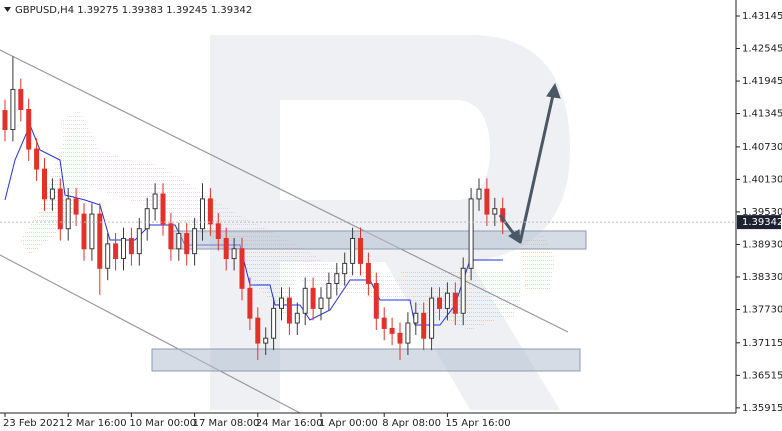 Image resolution: width=782 pixels, height=431 pixels. Describe the element at coordinates (150, 334) in the screenshot. I see `channel-line` at that location.